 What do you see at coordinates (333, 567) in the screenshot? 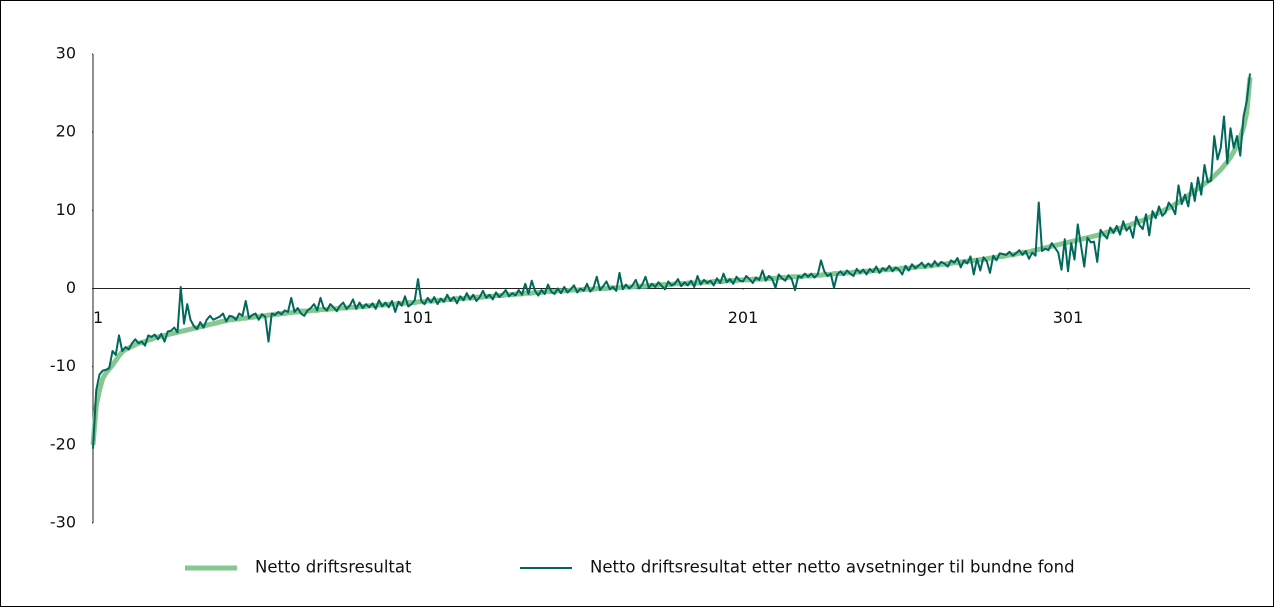
I see `legend-label: Netto driftsresultat` at bounding box center [333, 567].